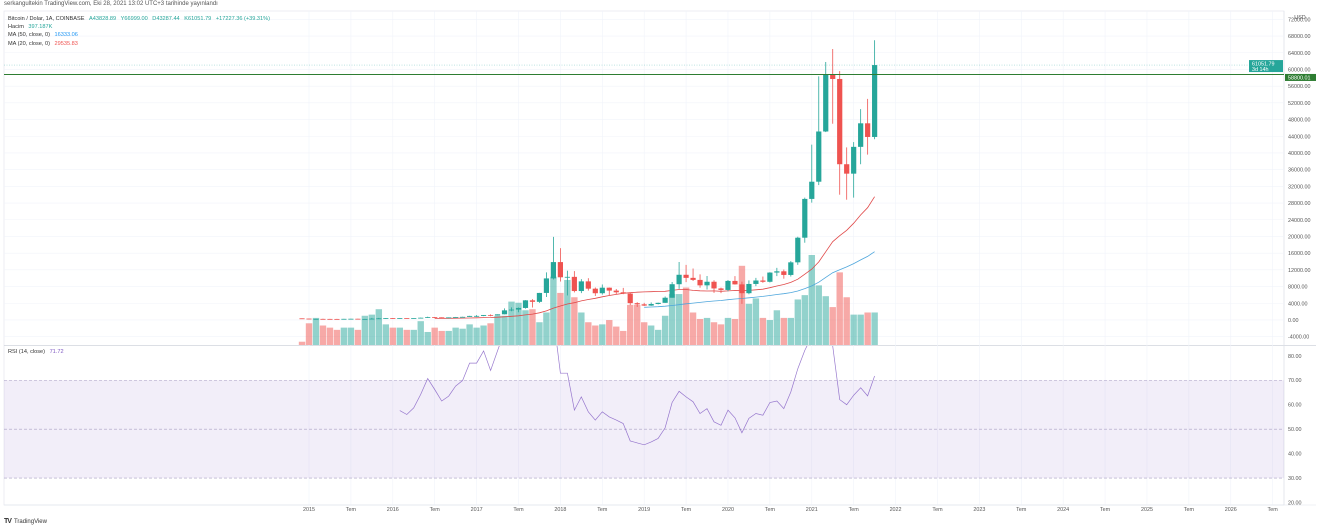 The width and height of the screenshot is (1320, 531). What do you see at coordinates (1299, 20) in the screenshot?
I see `price-tick-label: 72000.00` at bounding box center [1299, 20].